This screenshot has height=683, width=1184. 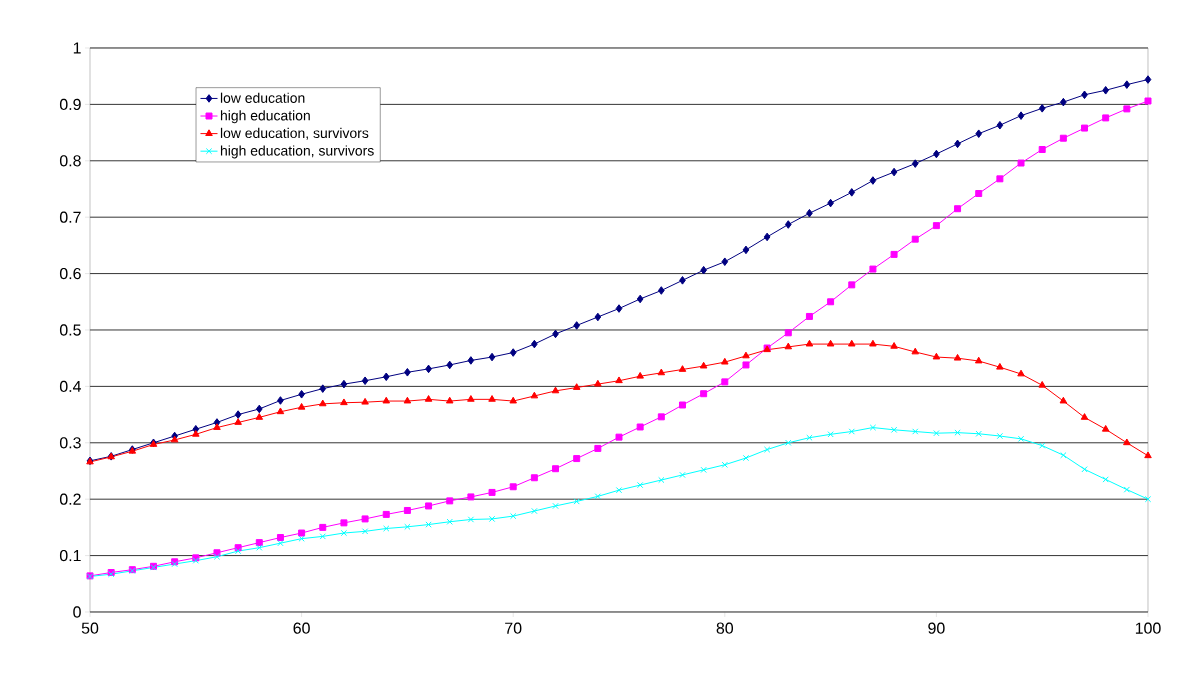 What do you see at coordinates (70, 386) in the screenshot?
I see `y-tick-label: 0.4` at bounding box center [70, 386].